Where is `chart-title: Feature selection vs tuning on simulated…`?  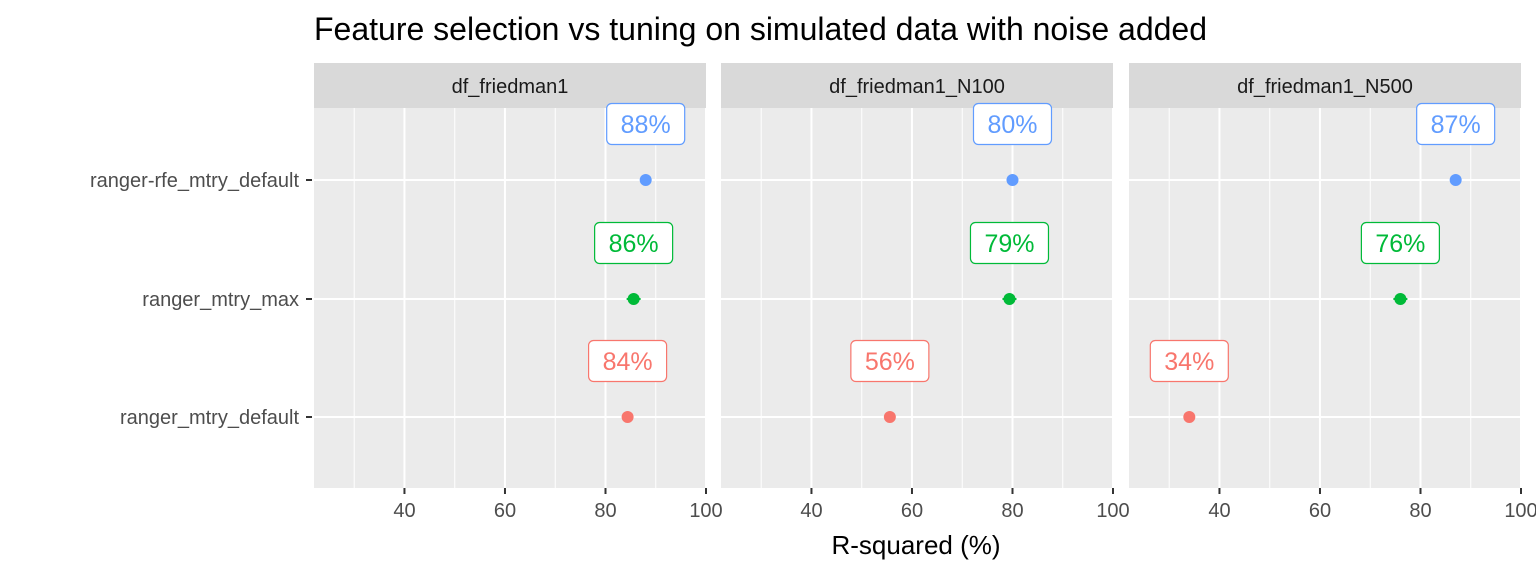
chart-title: Feature selection vs tuning on simulated… is located at coordinates (760, 29).